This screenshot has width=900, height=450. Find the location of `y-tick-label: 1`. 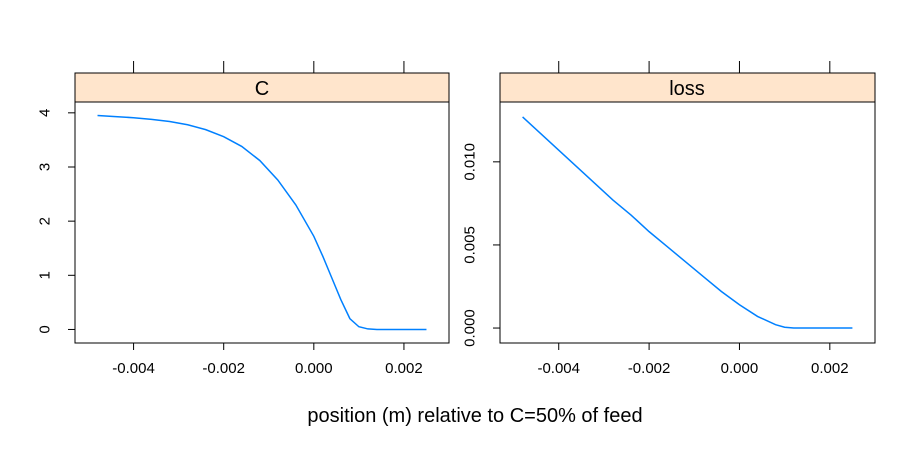

y-tick-label: 1 is located at coordinates (45, 275).